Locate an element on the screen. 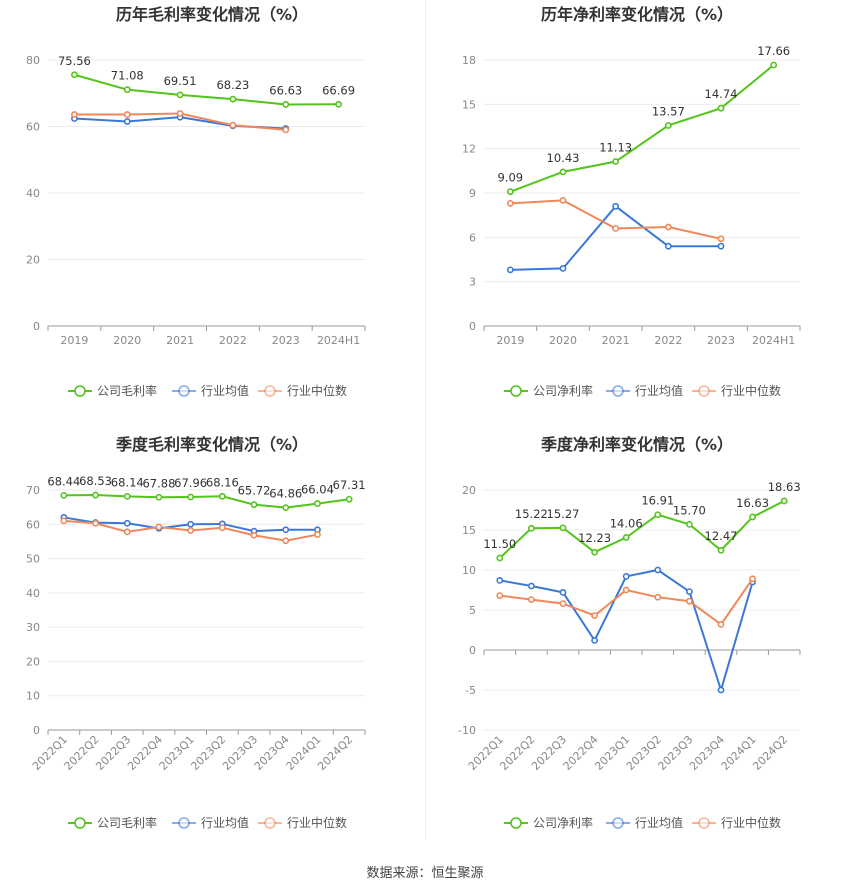  legend-item-company: 公司净利率 is located at coordinates (548, 390).